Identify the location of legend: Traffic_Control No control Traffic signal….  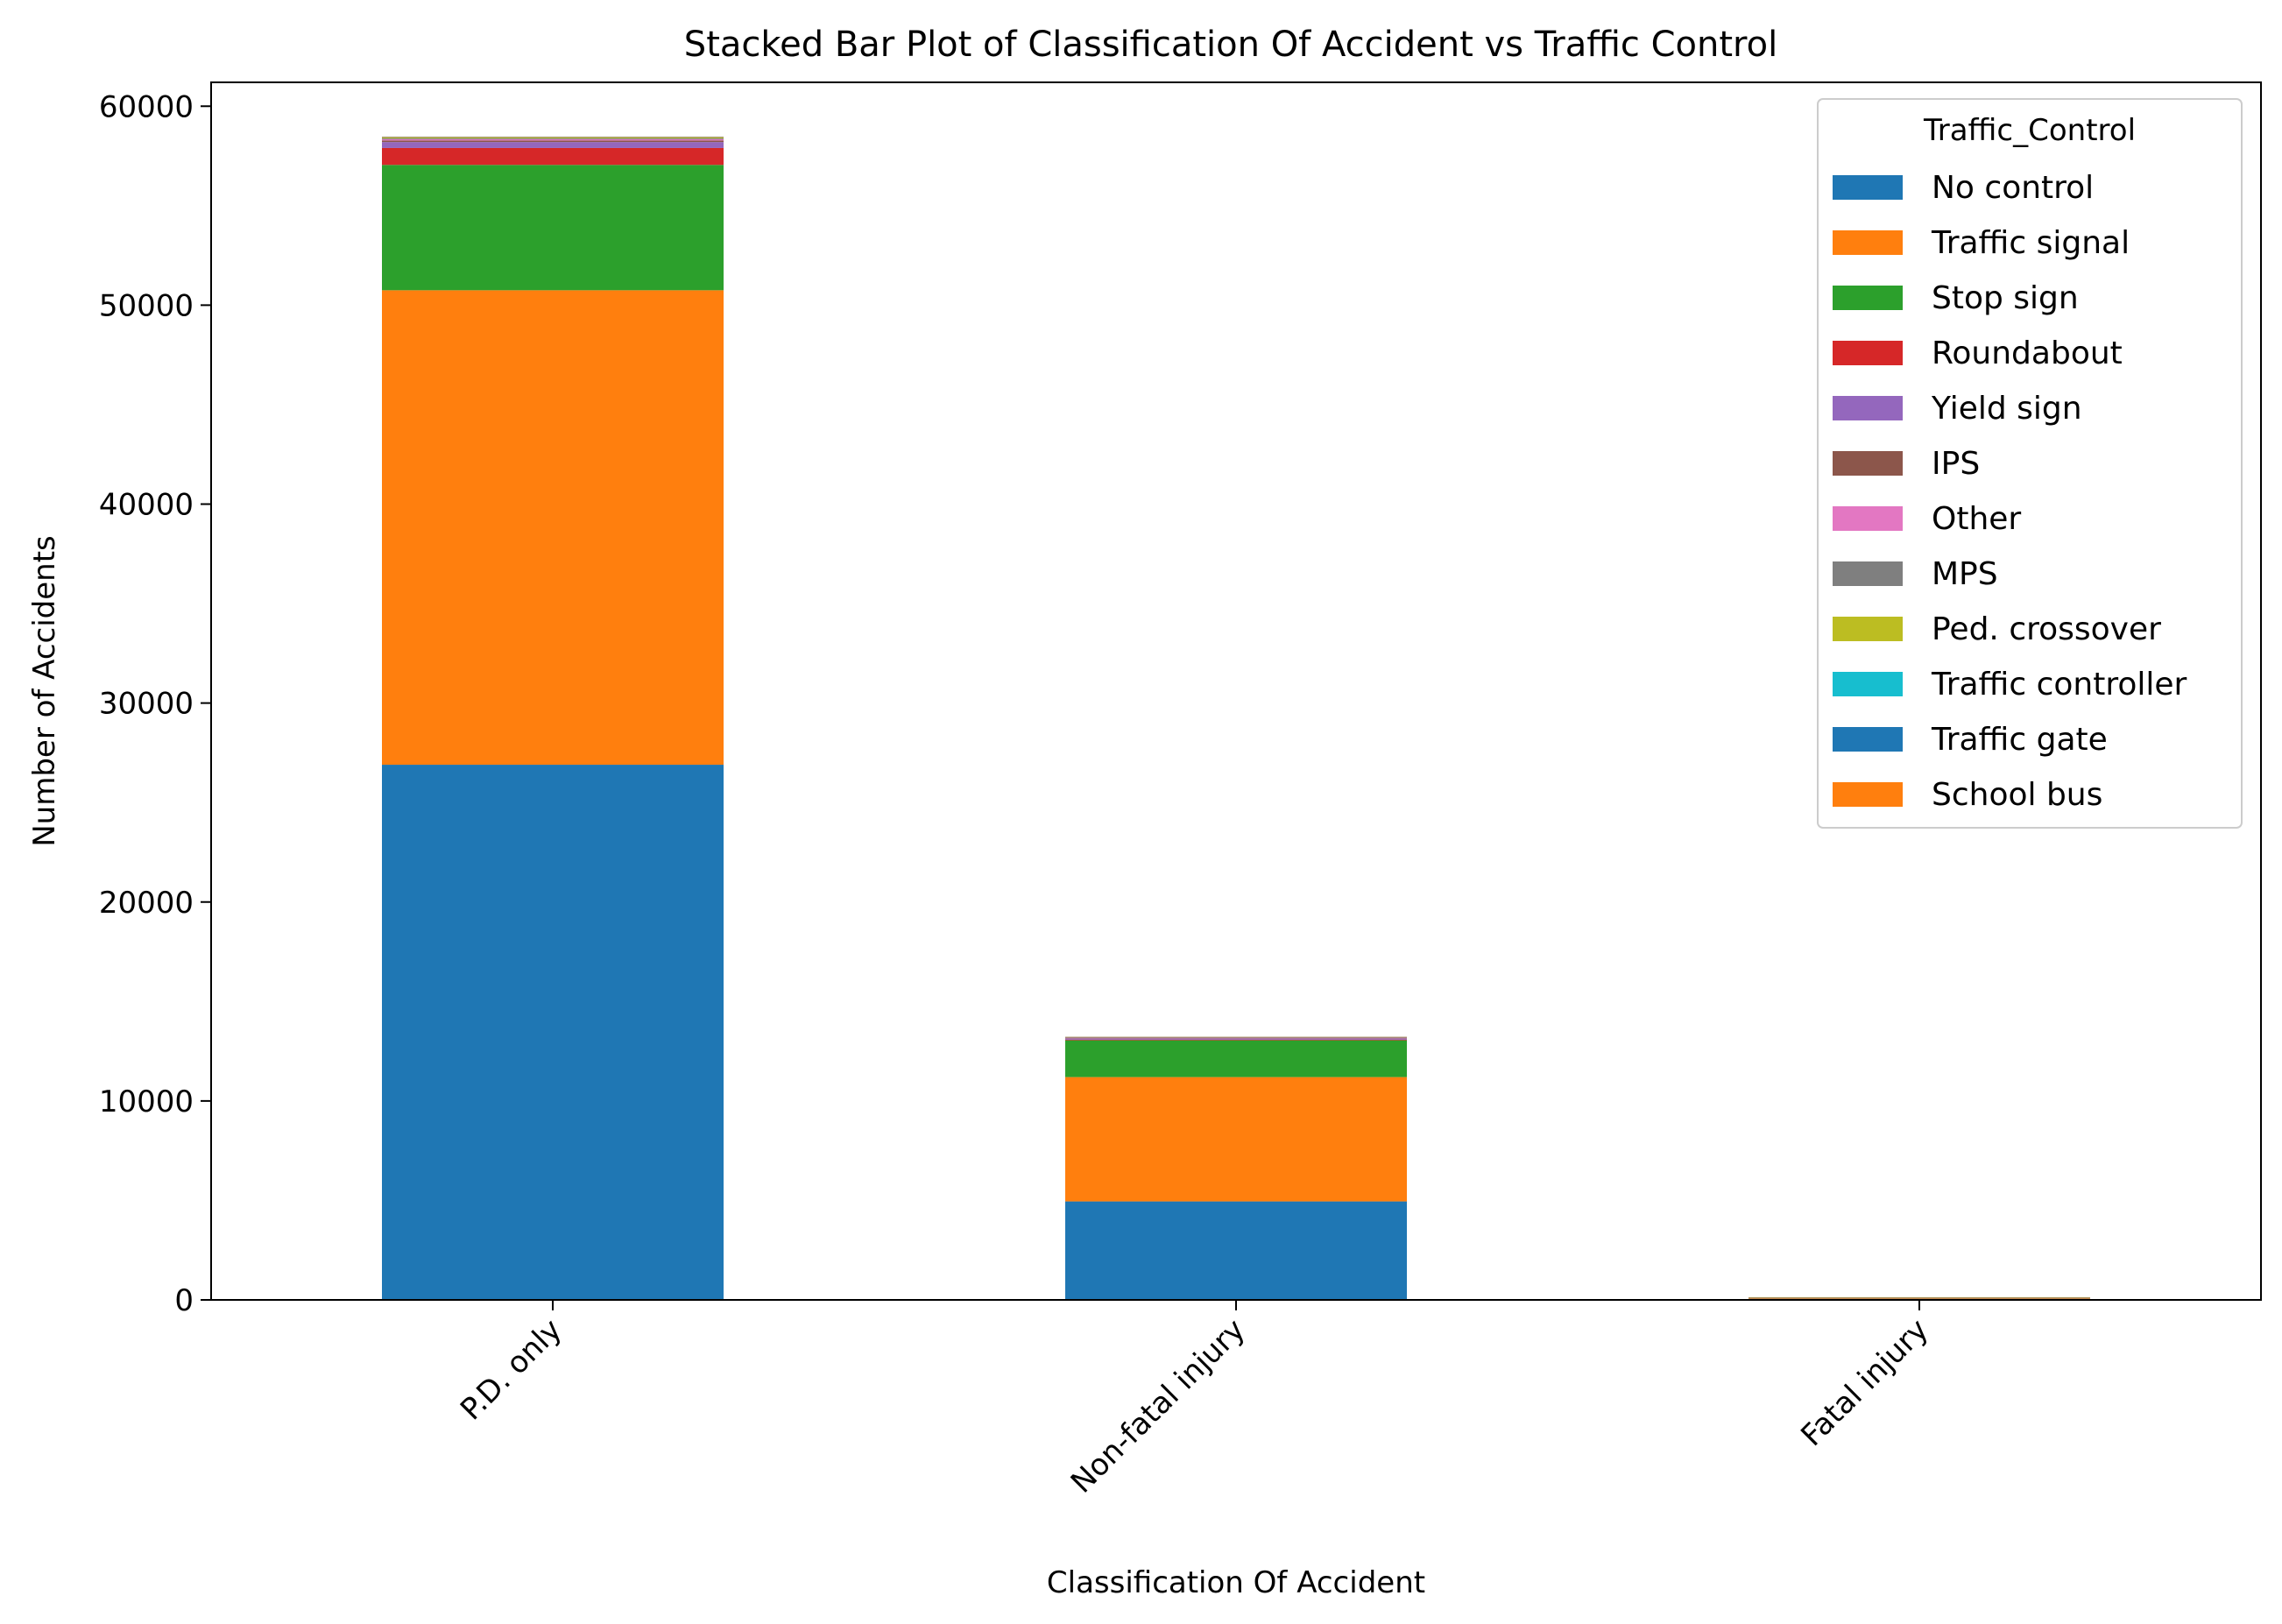
(2030, 463).